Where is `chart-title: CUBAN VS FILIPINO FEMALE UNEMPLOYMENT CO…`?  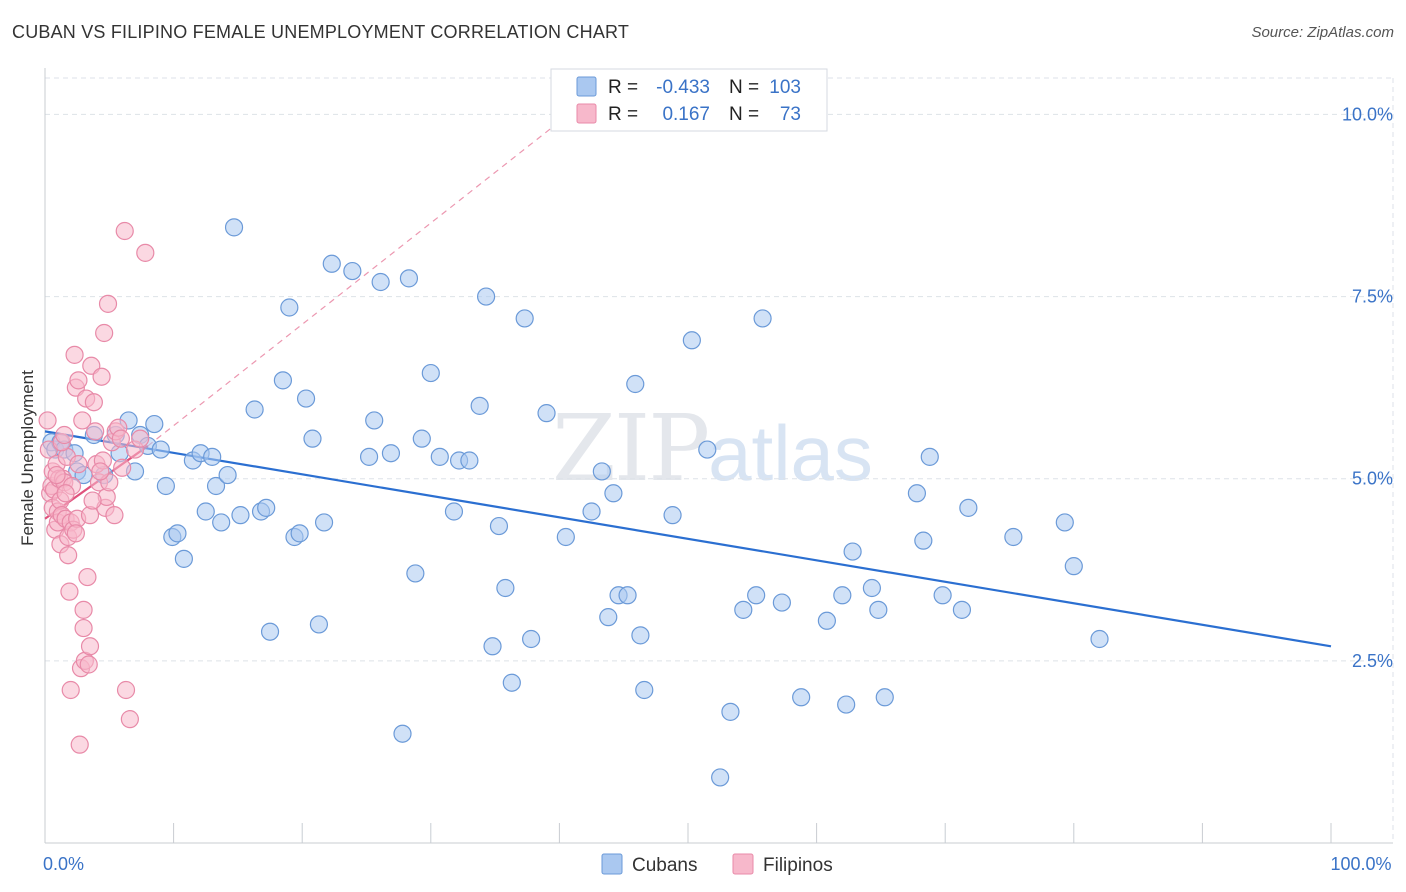
chart-title: CUBAN VS FILIPINO FEMALE UNEMPLOYMENT CO… is located at coordinates (321, 32).